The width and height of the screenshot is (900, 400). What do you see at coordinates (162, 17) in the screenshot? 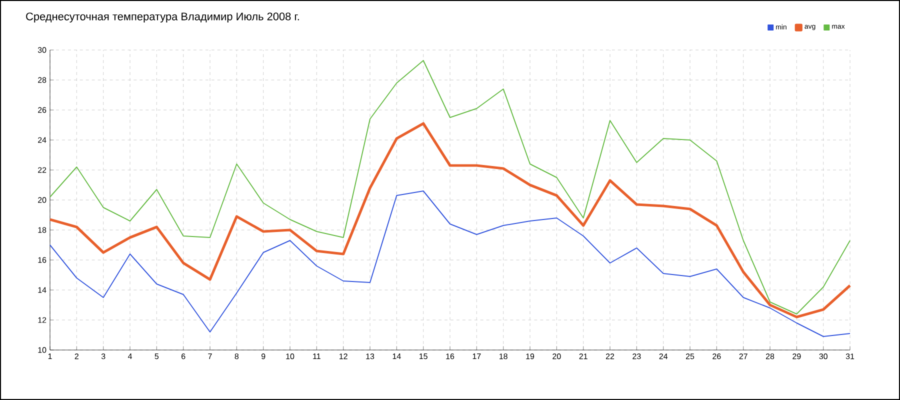
I see `chart-title: Среднесуточная температура Владимир Июль 2008 г.` at bounding box center [162, 17].